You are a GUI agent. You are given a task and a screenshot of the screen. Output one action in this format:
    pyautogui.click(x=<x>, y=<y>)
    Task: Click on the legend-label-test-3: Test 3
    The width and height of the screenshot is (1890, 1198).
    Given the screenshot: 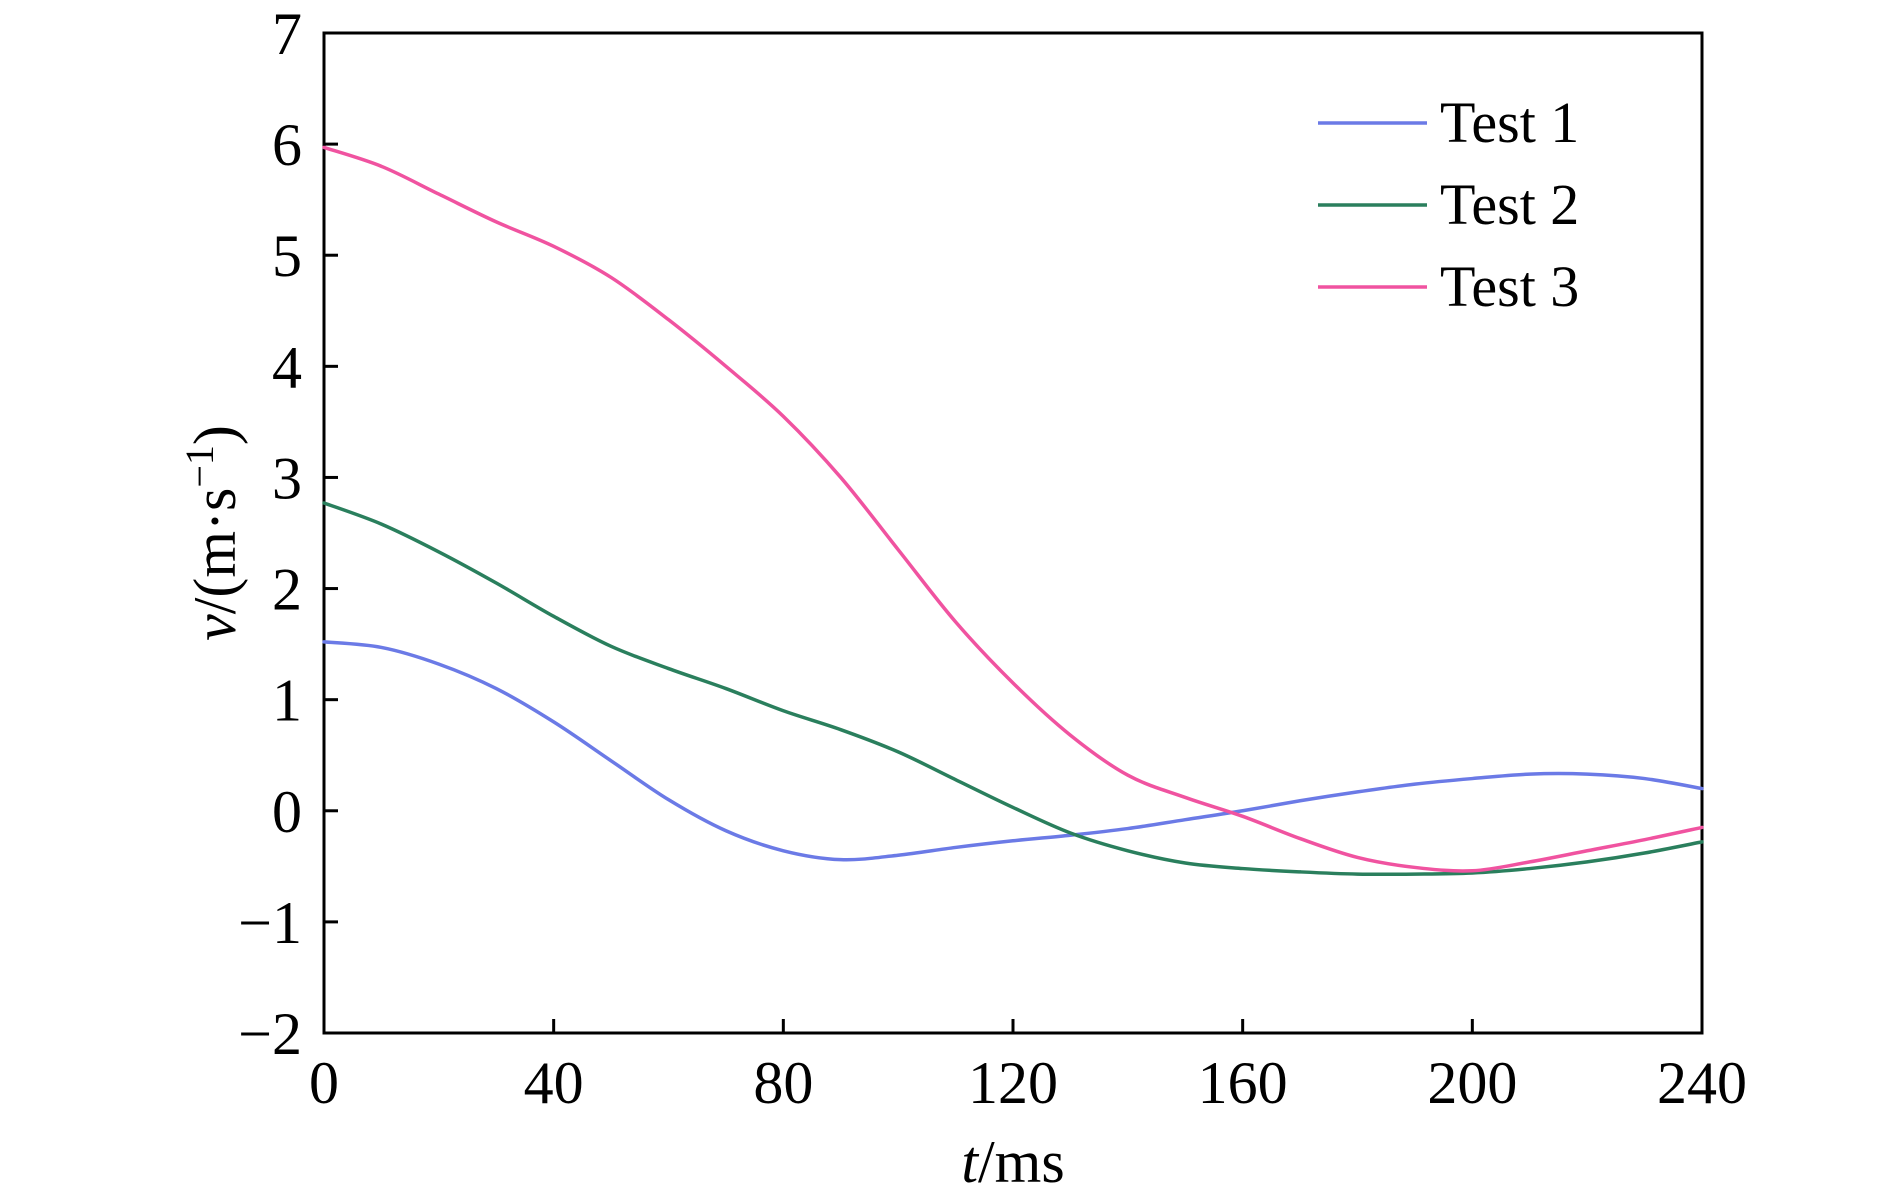 What is the action you would take?
    pyautogui.click(x=1509, y=286)
    